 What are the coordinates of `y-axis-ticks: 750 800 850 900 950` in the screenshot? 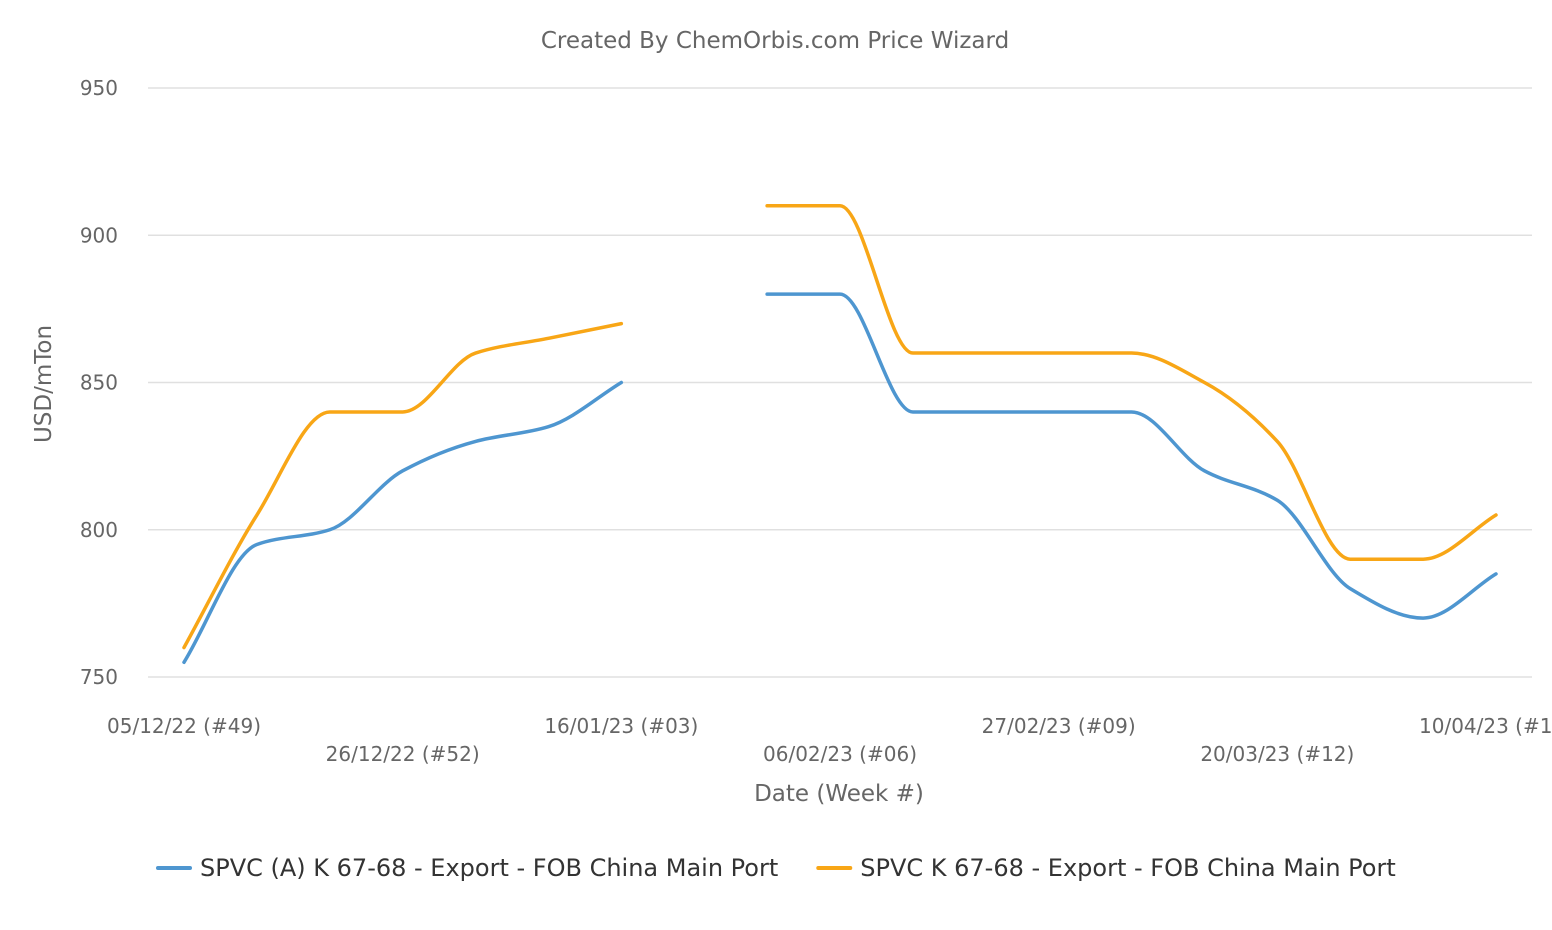 It's located at (99, 382).